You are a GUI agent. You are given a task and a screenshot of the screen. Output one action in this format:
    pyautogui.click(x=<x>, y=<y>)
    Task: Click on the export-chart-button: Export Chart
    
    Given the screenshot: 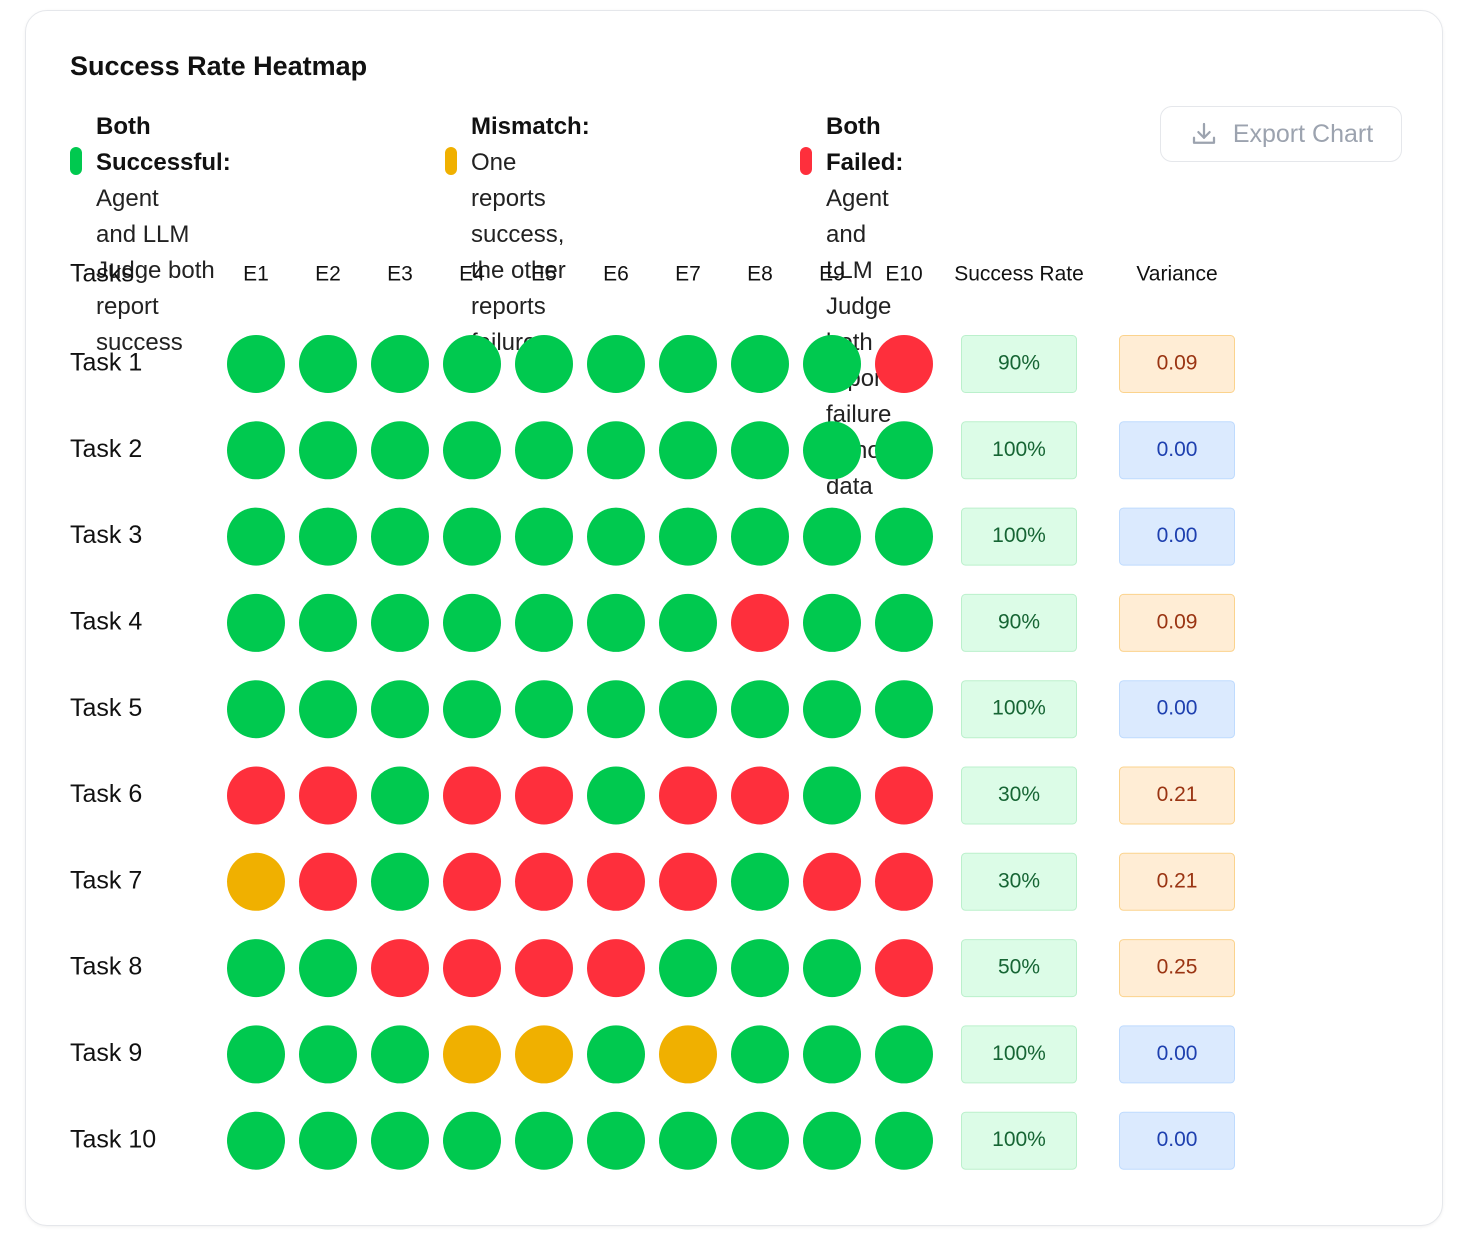 What is the action you would take?
    pyautogui.click(x=1281, y=134)
    